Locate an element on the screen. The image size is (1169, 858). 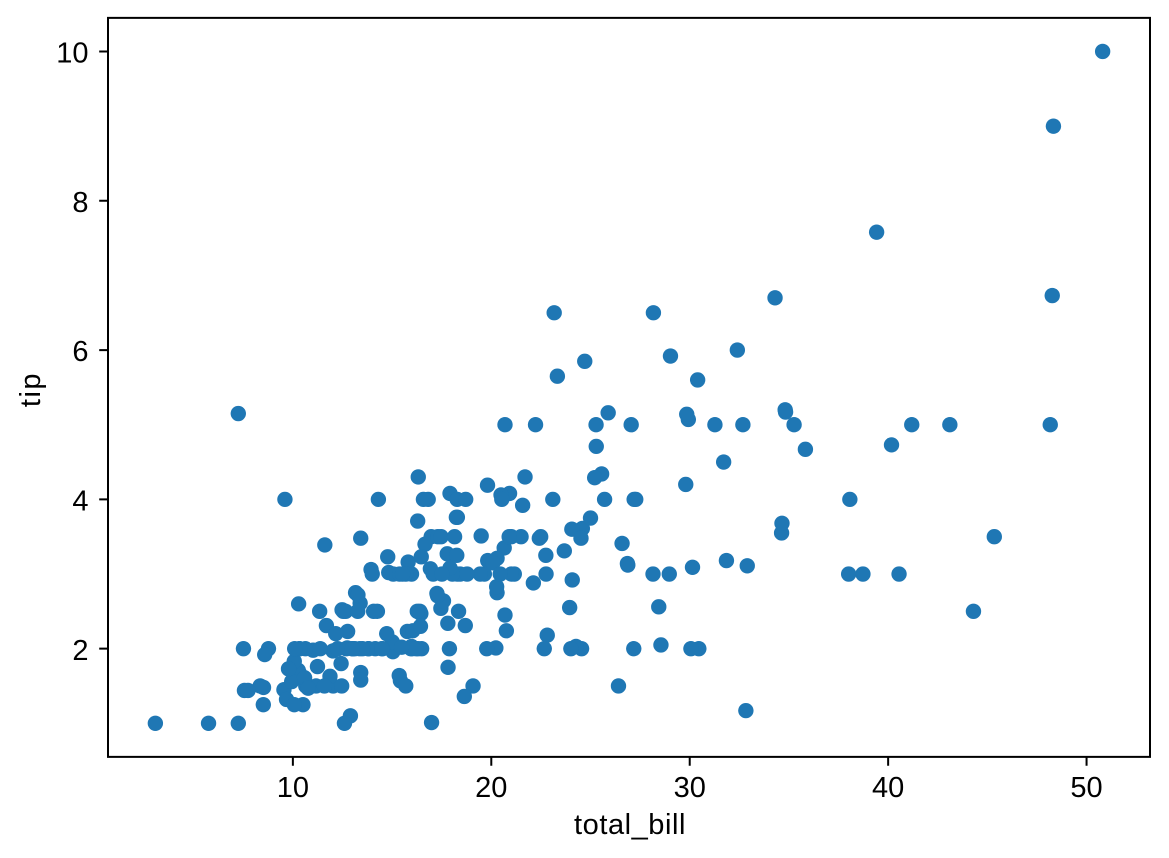
svg-text: 4 is located at coordinates (80, 501).